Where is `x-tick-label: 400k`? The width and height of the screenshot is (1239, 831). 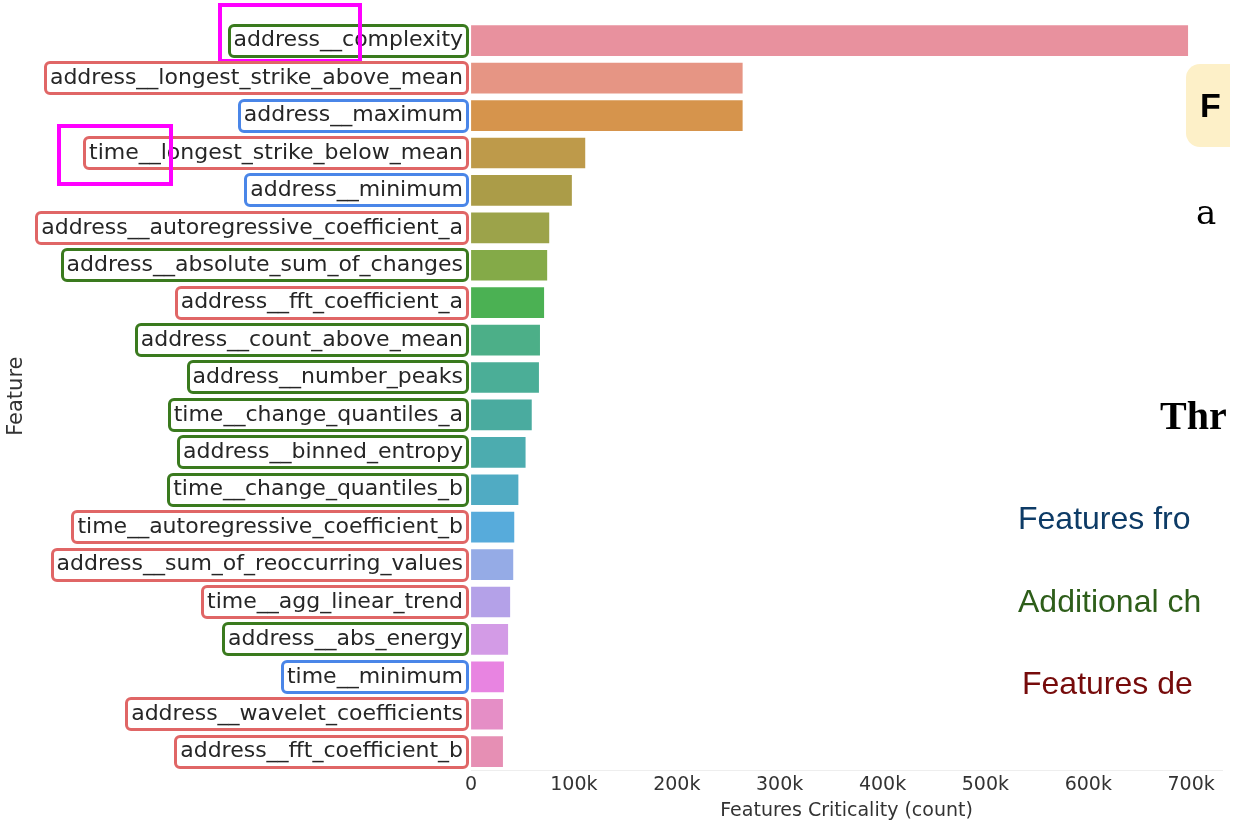 x-tick-label: 400k is located at coordinates (882, 782).